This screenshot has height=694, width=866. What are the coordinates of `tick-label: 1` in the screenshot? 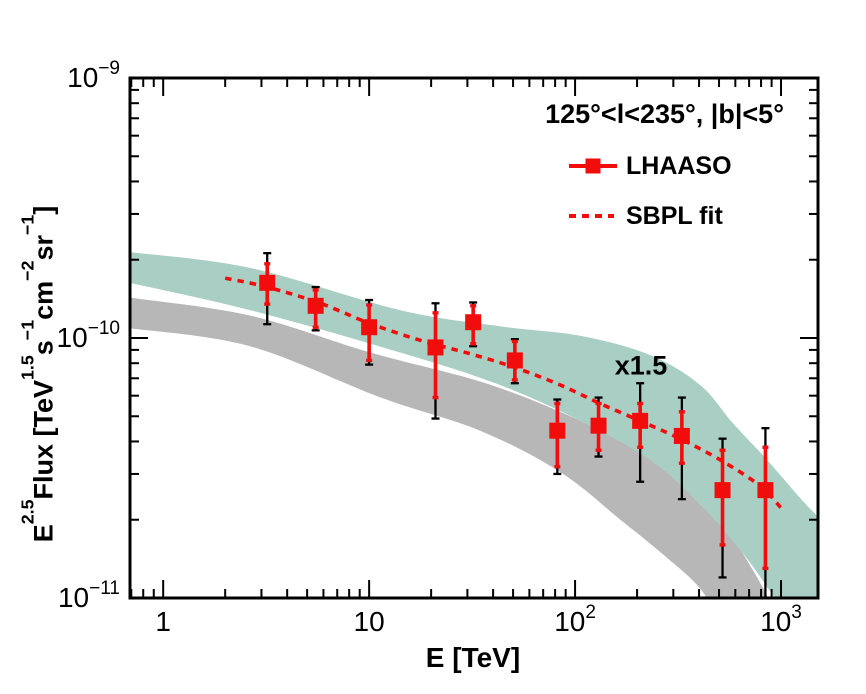 It's located at (163, 621).